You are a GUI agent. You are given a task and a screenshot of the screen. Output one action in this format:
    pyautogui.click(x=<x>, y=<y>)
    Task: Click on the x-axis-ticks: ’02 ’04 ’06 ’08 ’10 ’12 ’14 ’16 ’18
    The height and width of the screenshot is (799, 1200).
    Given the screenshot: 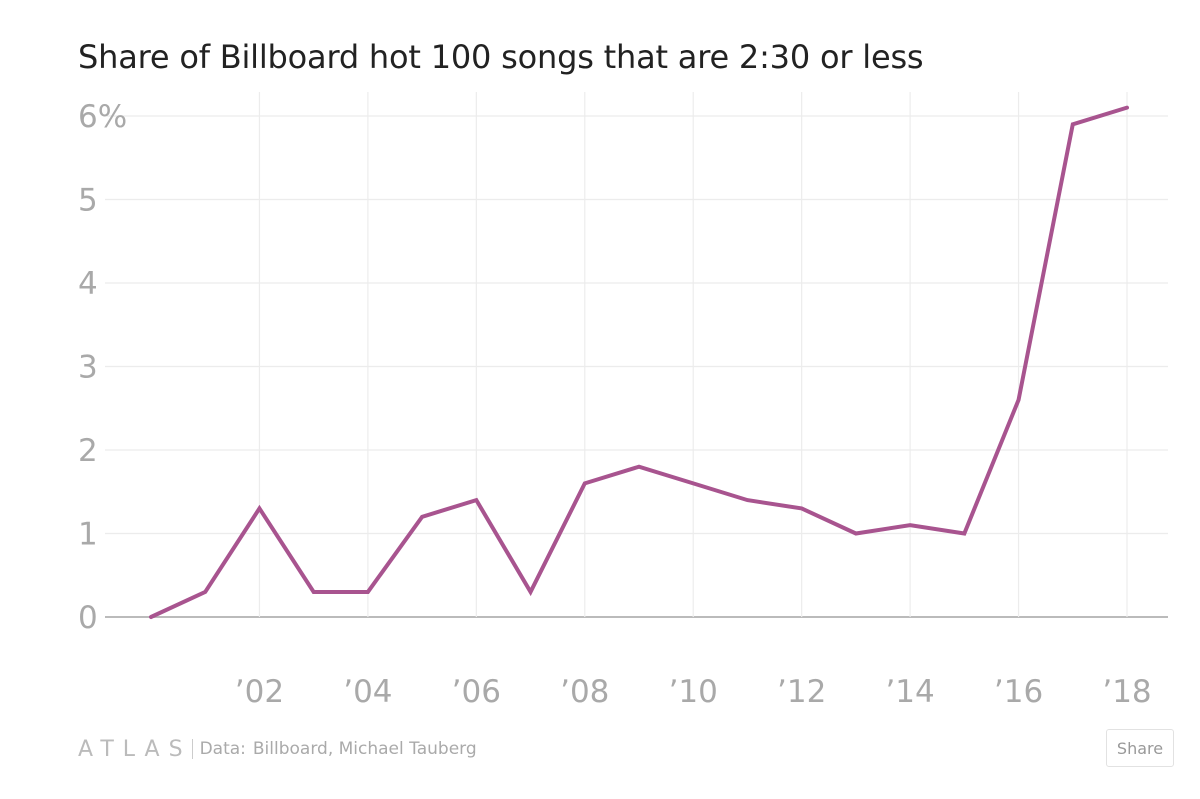 What is the action you would take?
    pyautogui.click(x=693, y=692)
    